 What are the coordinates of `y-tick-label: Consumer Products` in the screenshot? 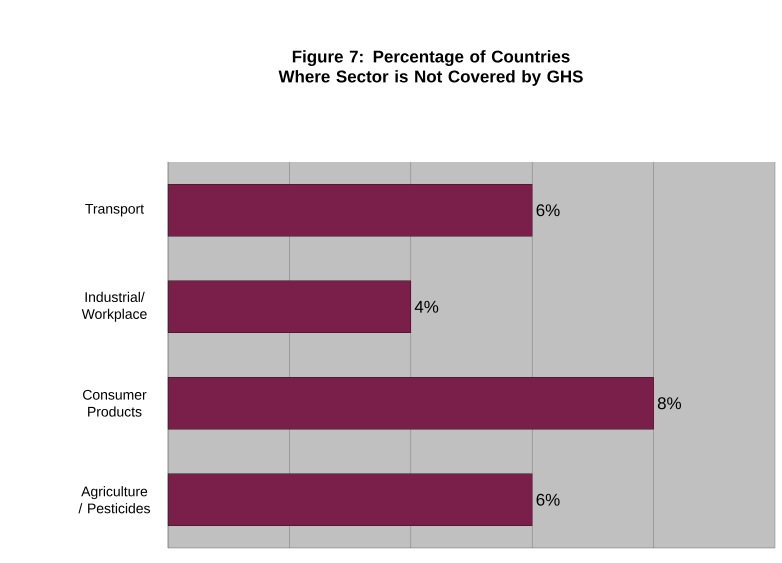 It's located at (114, 403).